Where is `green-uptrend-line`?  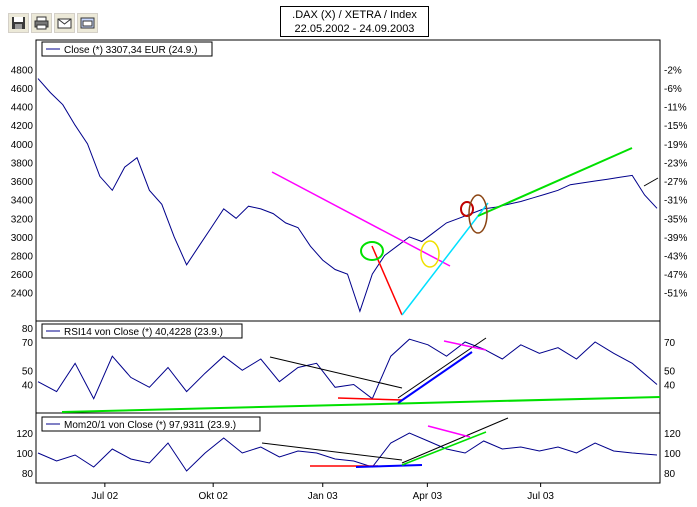 green-uptrend-line is located at coordinates (555, 182).